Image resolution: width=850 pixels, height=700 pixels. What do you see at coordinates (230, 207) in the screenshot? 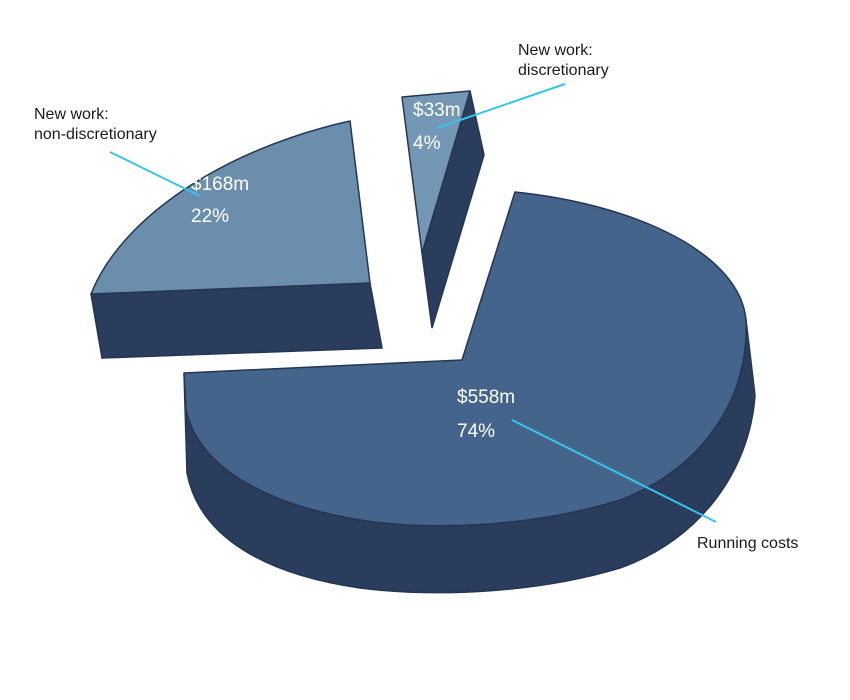
I see `slice-non-discretionary` at bounding box center [230, 207].